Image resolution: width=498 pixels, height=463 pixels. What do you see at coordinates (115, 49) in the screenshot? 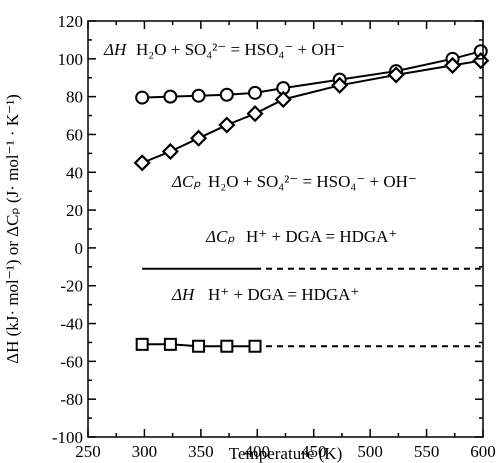
I see `annotation-1-symbol: ΔH` at bounding box center [115, 49].